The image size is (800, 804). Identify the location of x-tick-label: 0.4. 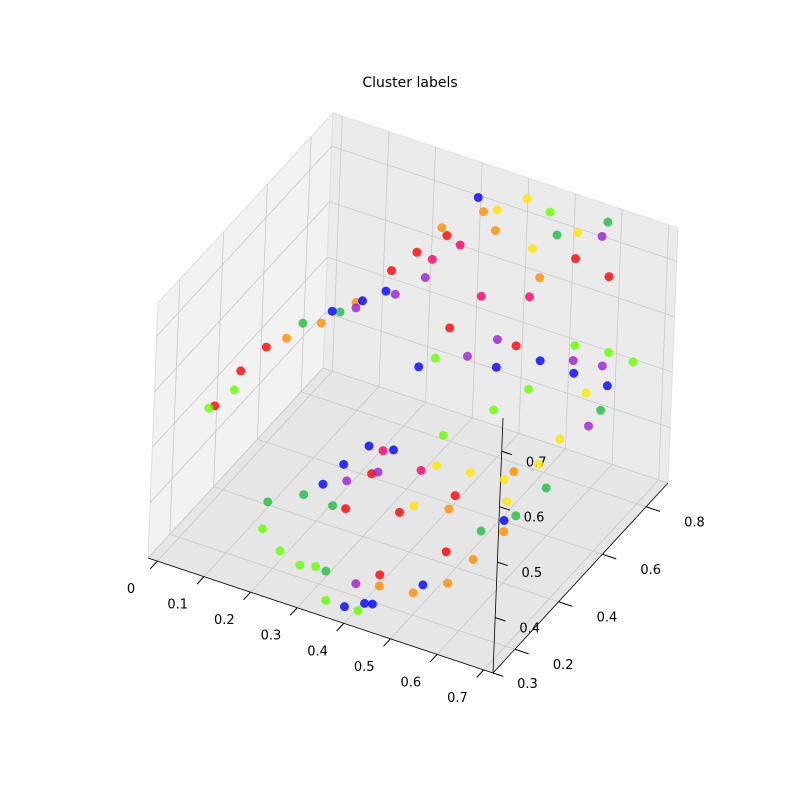
(317, 651).